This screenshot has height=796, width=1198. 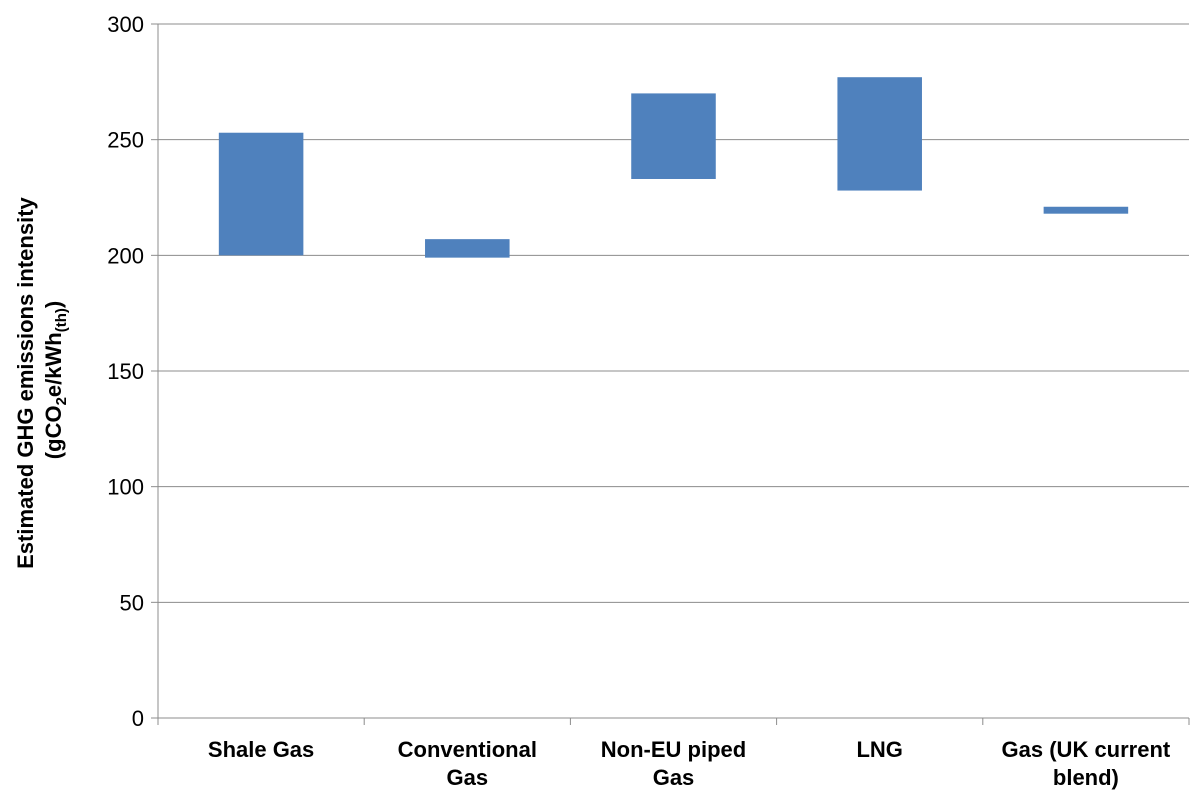 I want to click on y-tick-label: 250, so click(x=125, y=140).